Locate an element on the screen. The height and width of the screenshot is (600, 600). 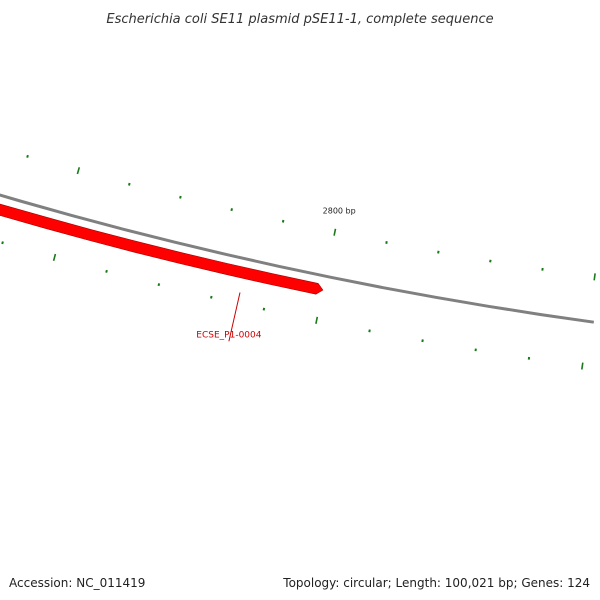
gene-label: ECSE_P1-0004 is located at coordinates (228, 335).